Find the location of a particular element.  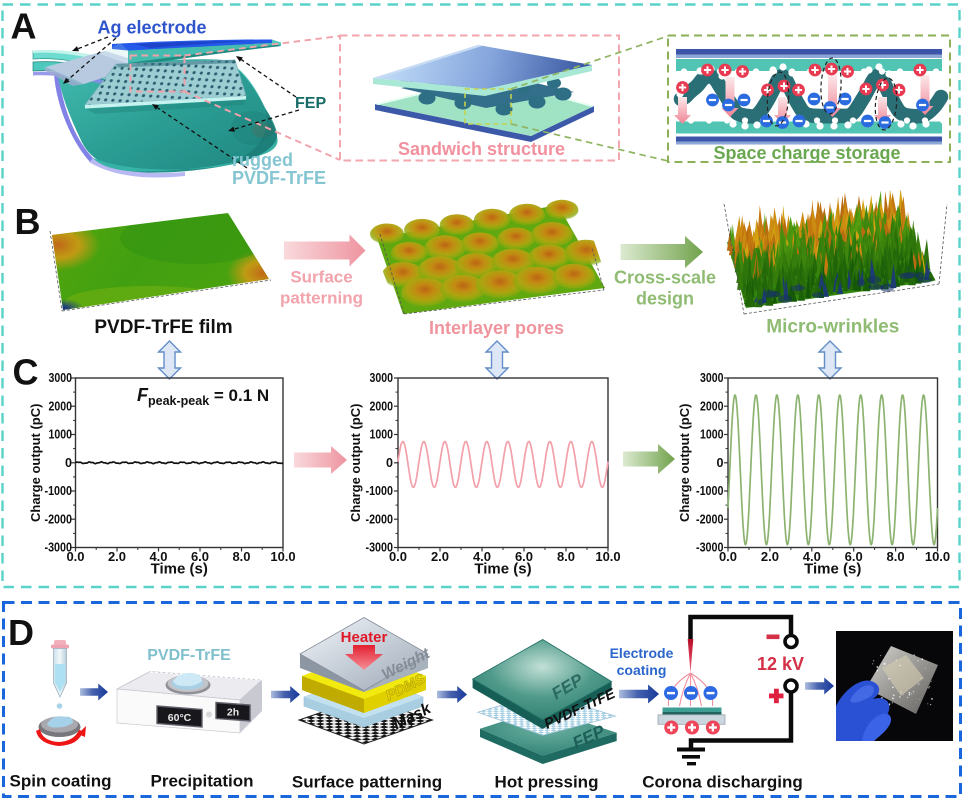

svg-text: rugged is located at coordinates (262, 160).